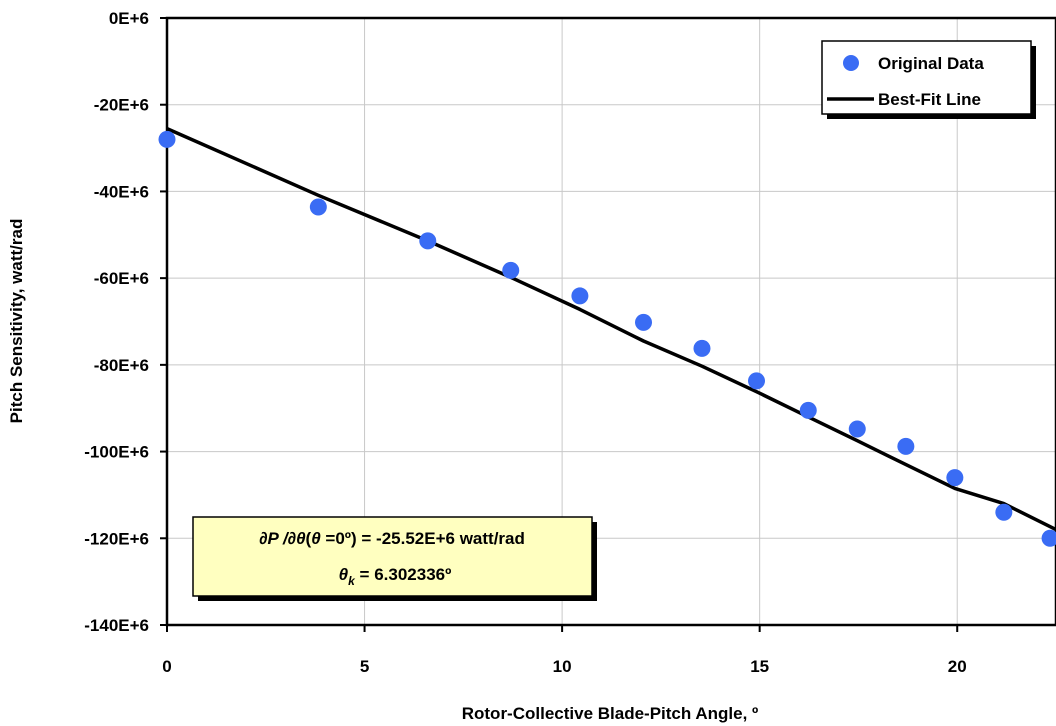  Describe the element at coordinates (121, 278) in the screenshot. I see `y-tick-label: -60E+6` at that location.